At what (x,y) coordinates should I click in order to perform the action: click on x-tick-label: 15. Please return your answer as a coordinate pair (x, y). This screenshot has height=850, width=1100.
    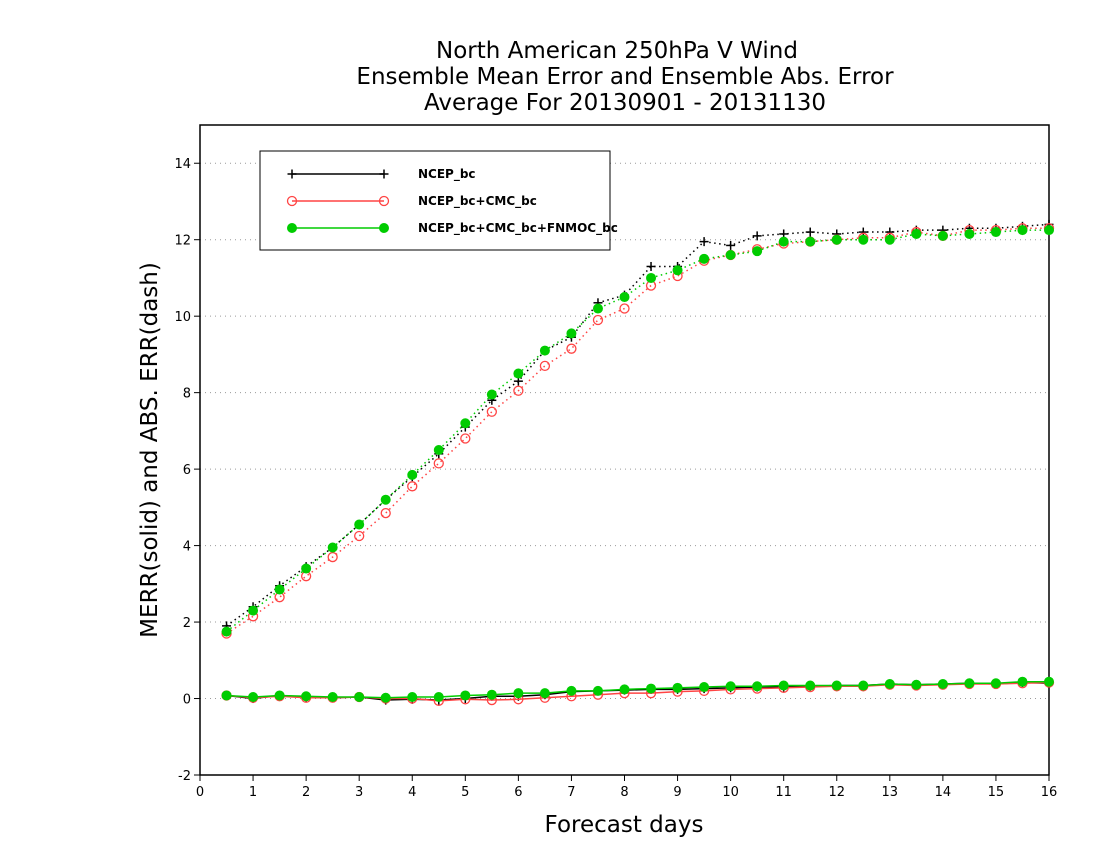
    Looking at the image, I should click on (996, 792).